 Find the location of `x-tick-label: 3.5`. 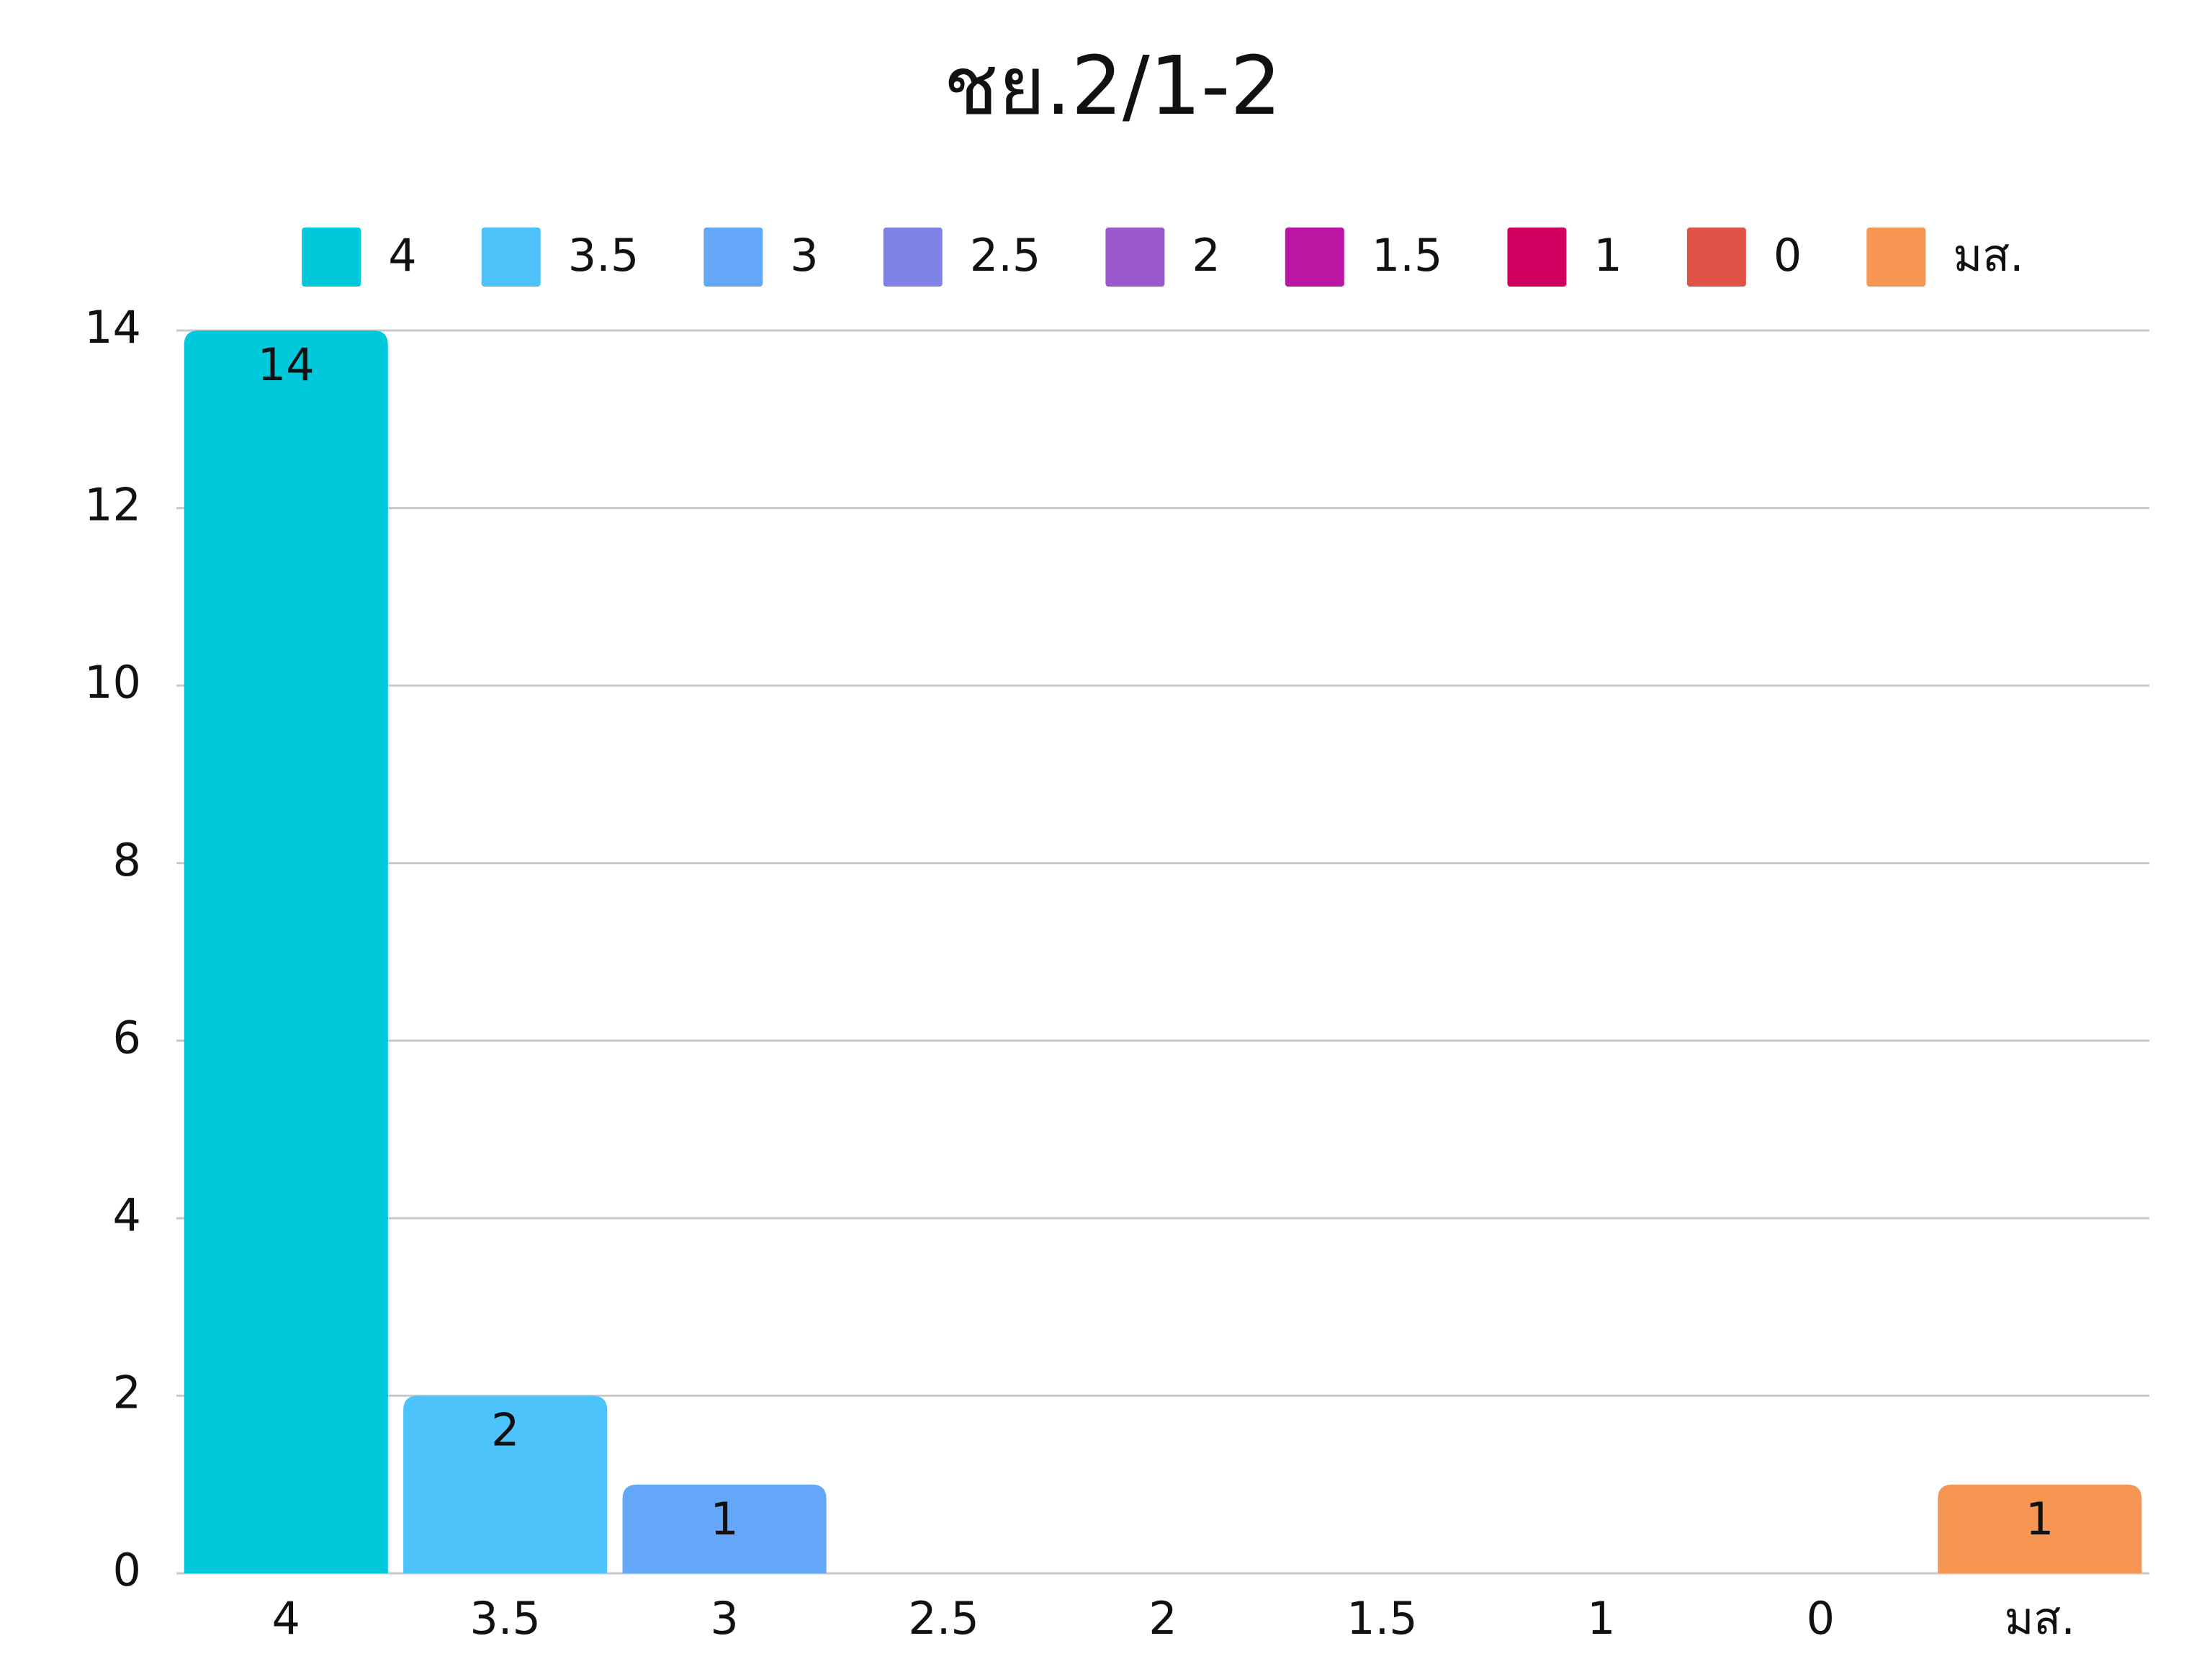

x-tick-label: 3.5 is located at coordinates (505, 1618).